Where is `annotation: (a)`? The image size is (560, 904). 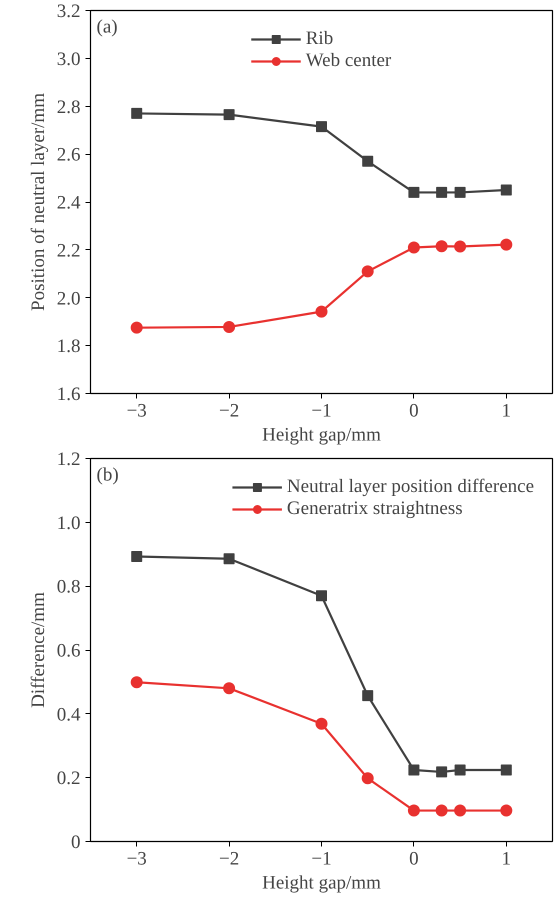
annotation: (a) is located at coordinates (107, 27).